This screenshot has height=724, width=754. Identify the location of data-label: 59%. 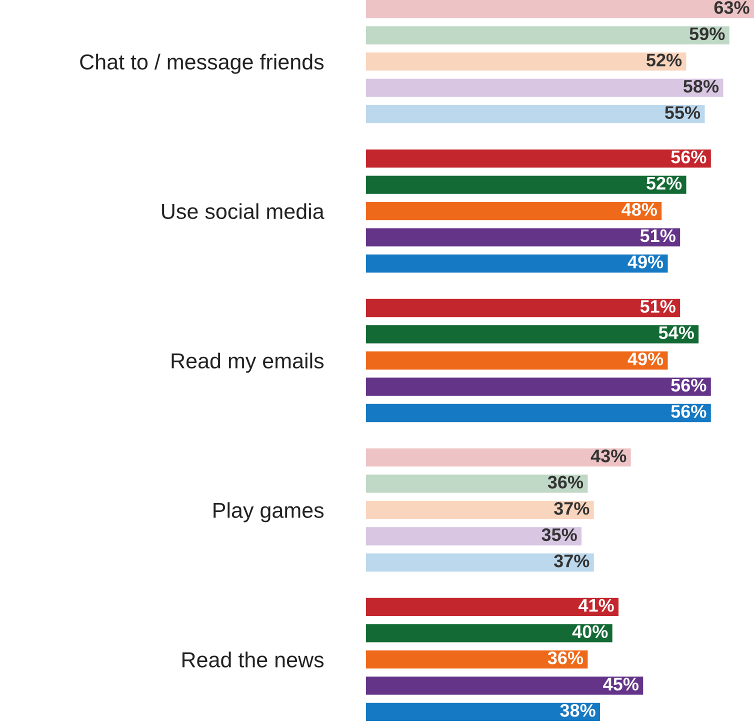
(707, 33).